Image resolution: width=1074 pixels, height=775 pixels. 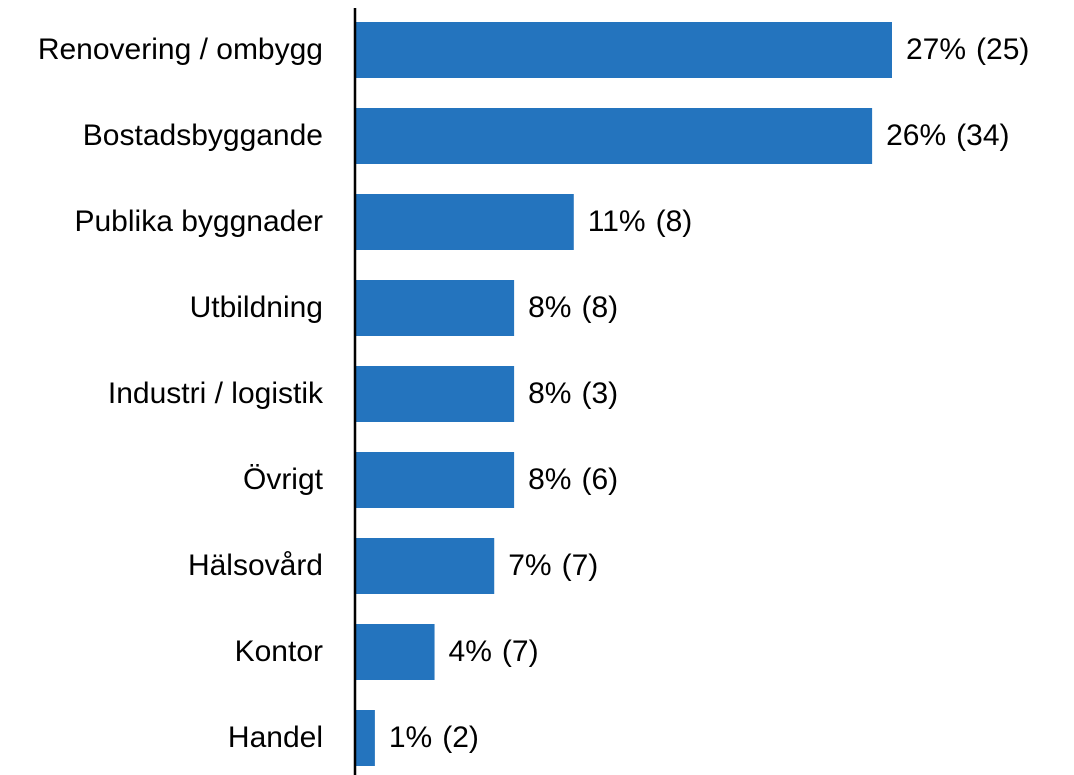 What do you see at coordinates (578, 480) in the screenshot?
I see `value-label: 8% (6)` at bounding box center [578, 480].